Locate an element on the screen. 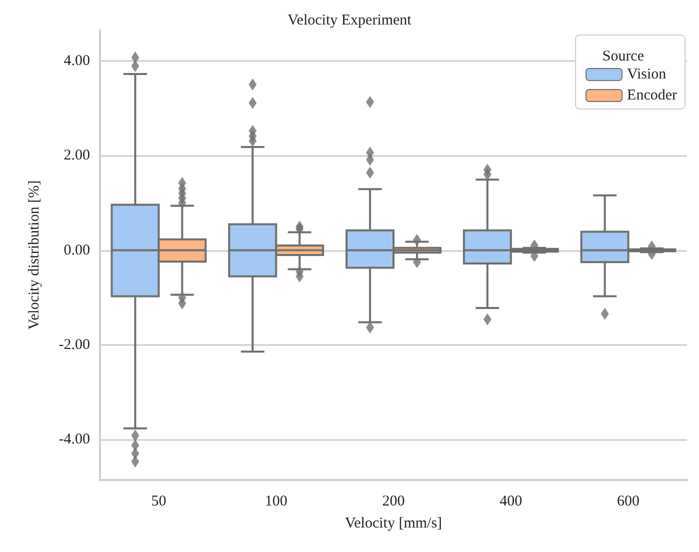  y-tick-label: 0.00 is located at coordinates (77, 250).